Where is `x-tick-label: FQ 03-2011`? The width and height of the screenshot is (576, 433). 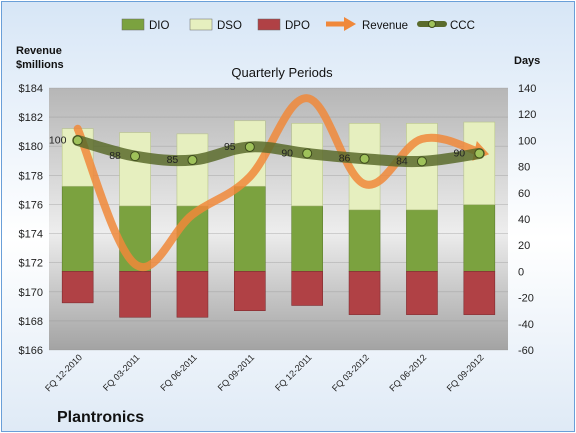 x-tick-label: FQ 03-2011 is located at coordinates (121, 372).